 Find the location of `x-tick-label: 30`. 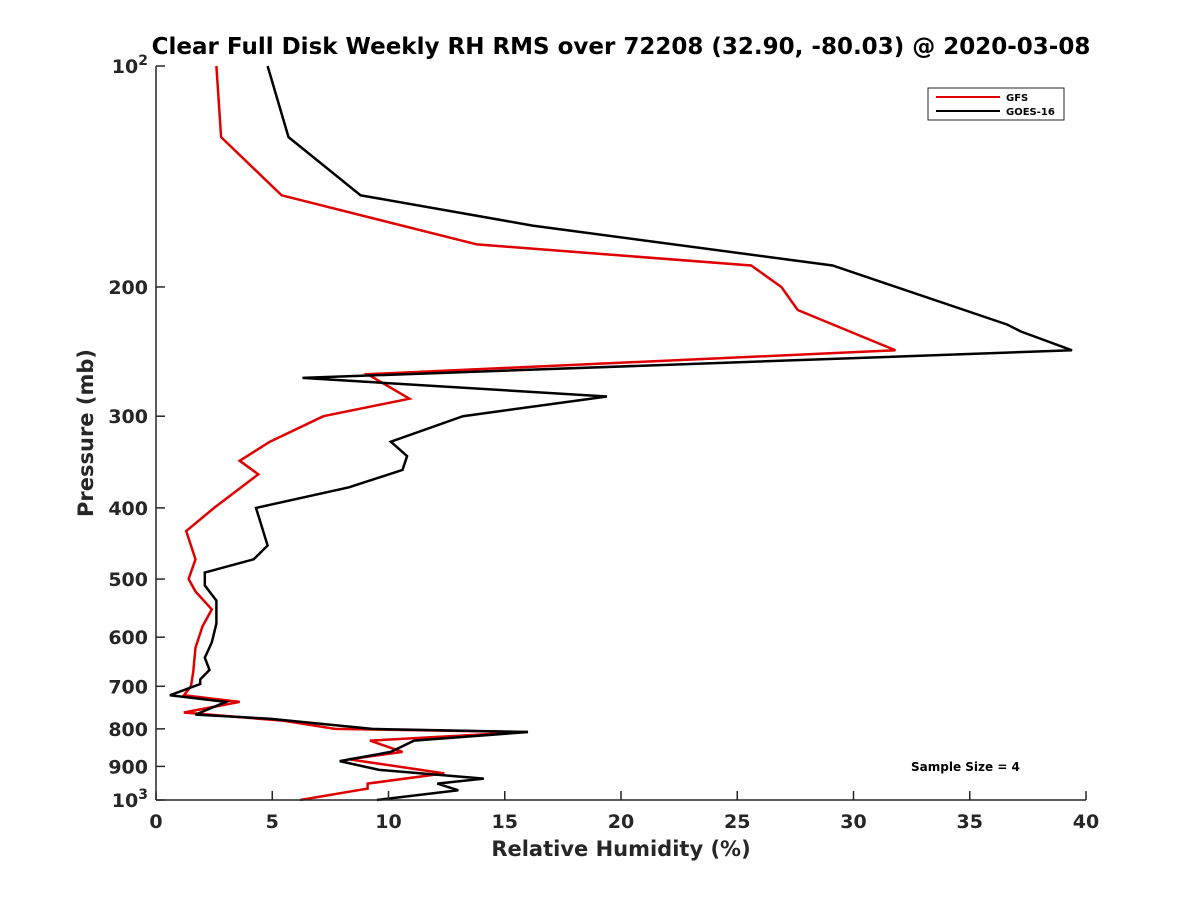

x-tick-label: 30 is located at coordinates (853, 822).